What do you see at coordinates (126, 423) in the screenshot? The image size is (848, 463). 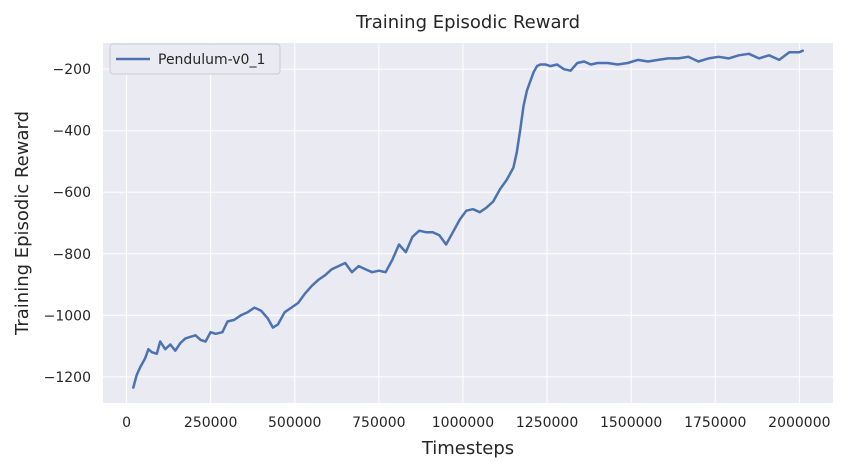 I see `x-tick-label: 0` at bounding box center [126, 423].